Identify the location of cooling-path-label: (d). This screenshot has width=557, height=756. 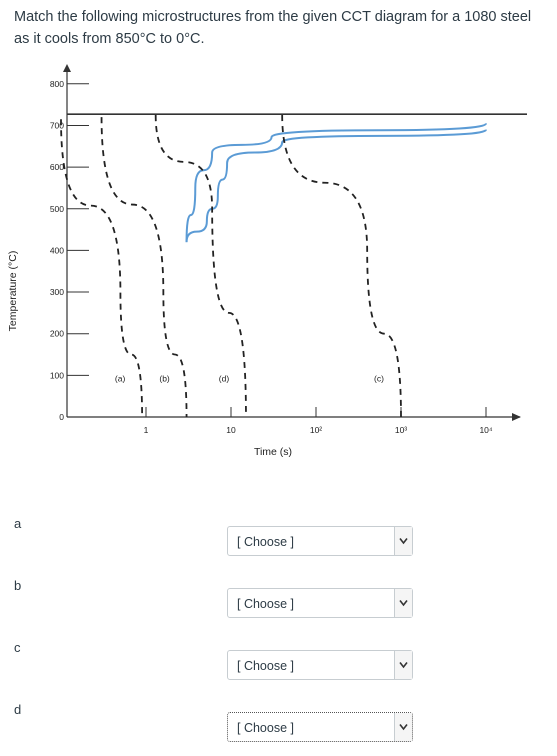
(224, 379).